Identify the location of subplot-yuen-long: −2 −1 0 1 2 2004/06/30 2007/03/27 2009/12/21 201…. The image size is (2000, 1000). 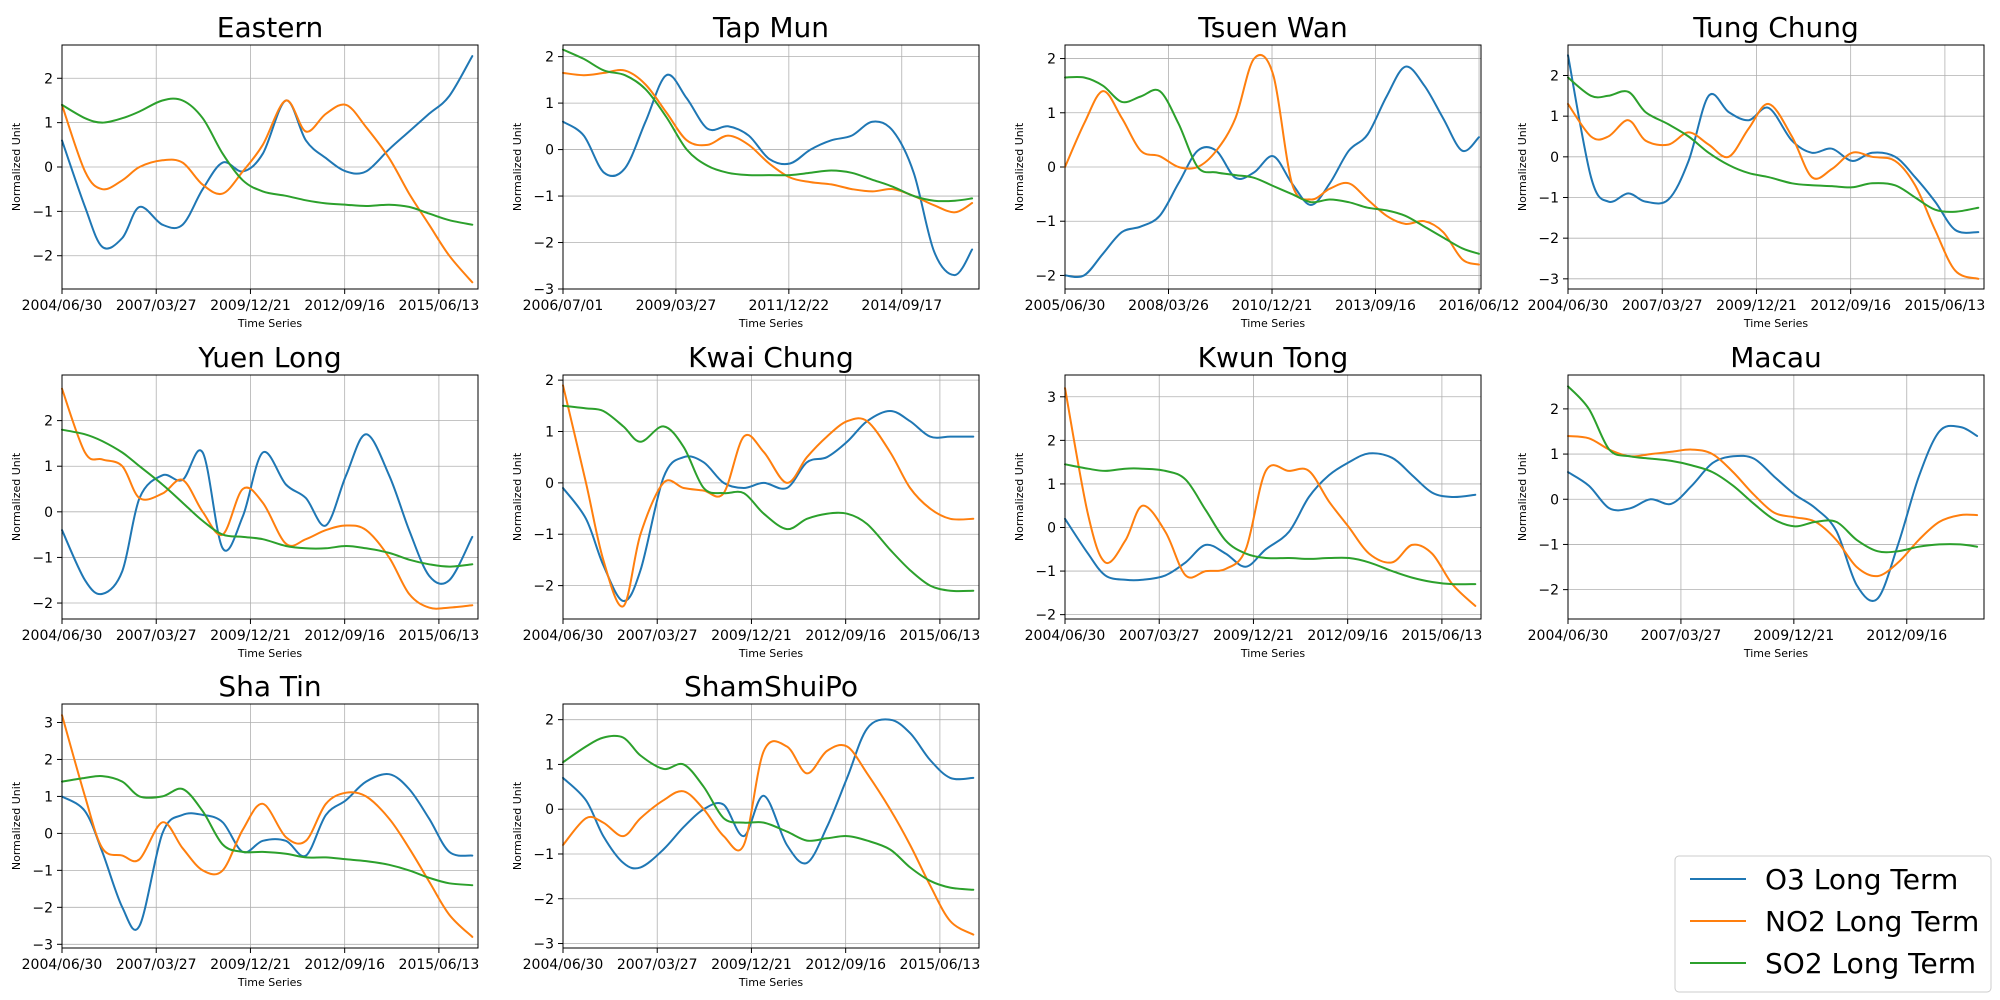
(244, 500).